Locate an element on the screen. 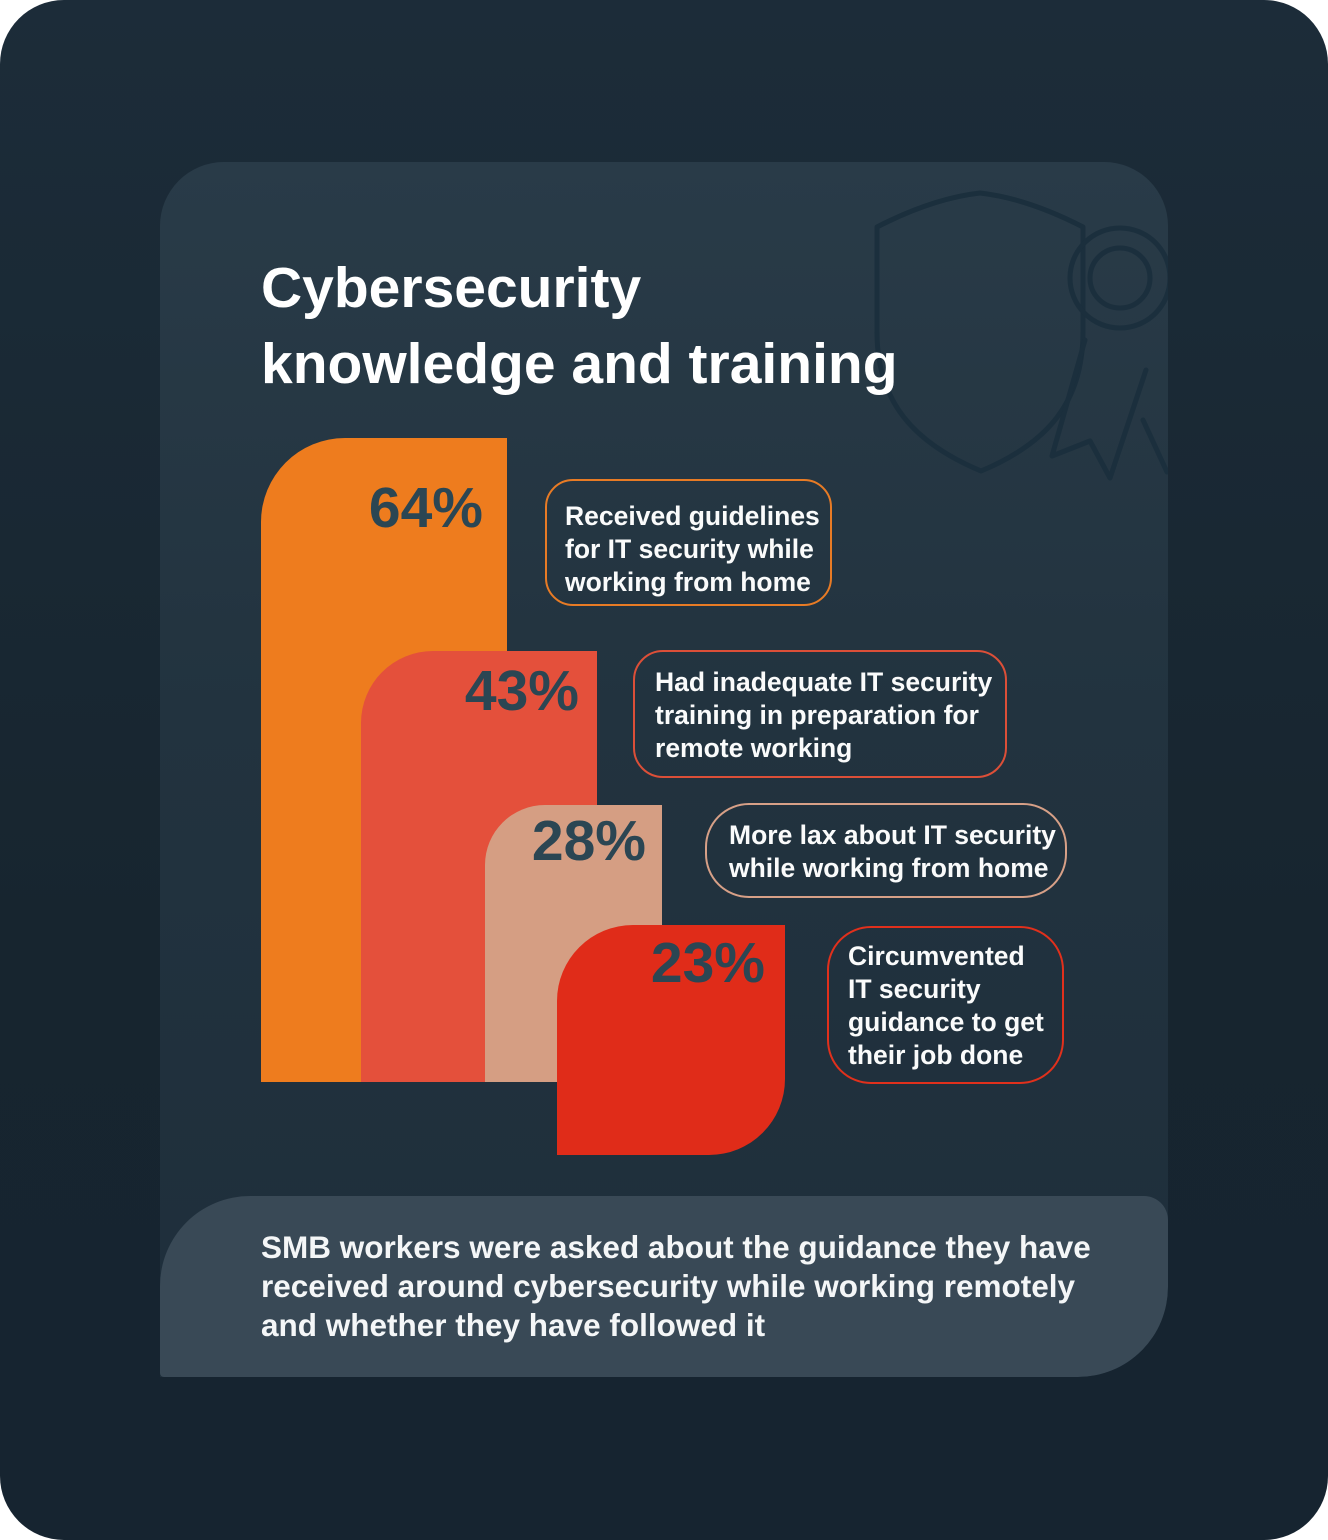  page-title-line2: knowledge and training is located at coordinates (579, 364).